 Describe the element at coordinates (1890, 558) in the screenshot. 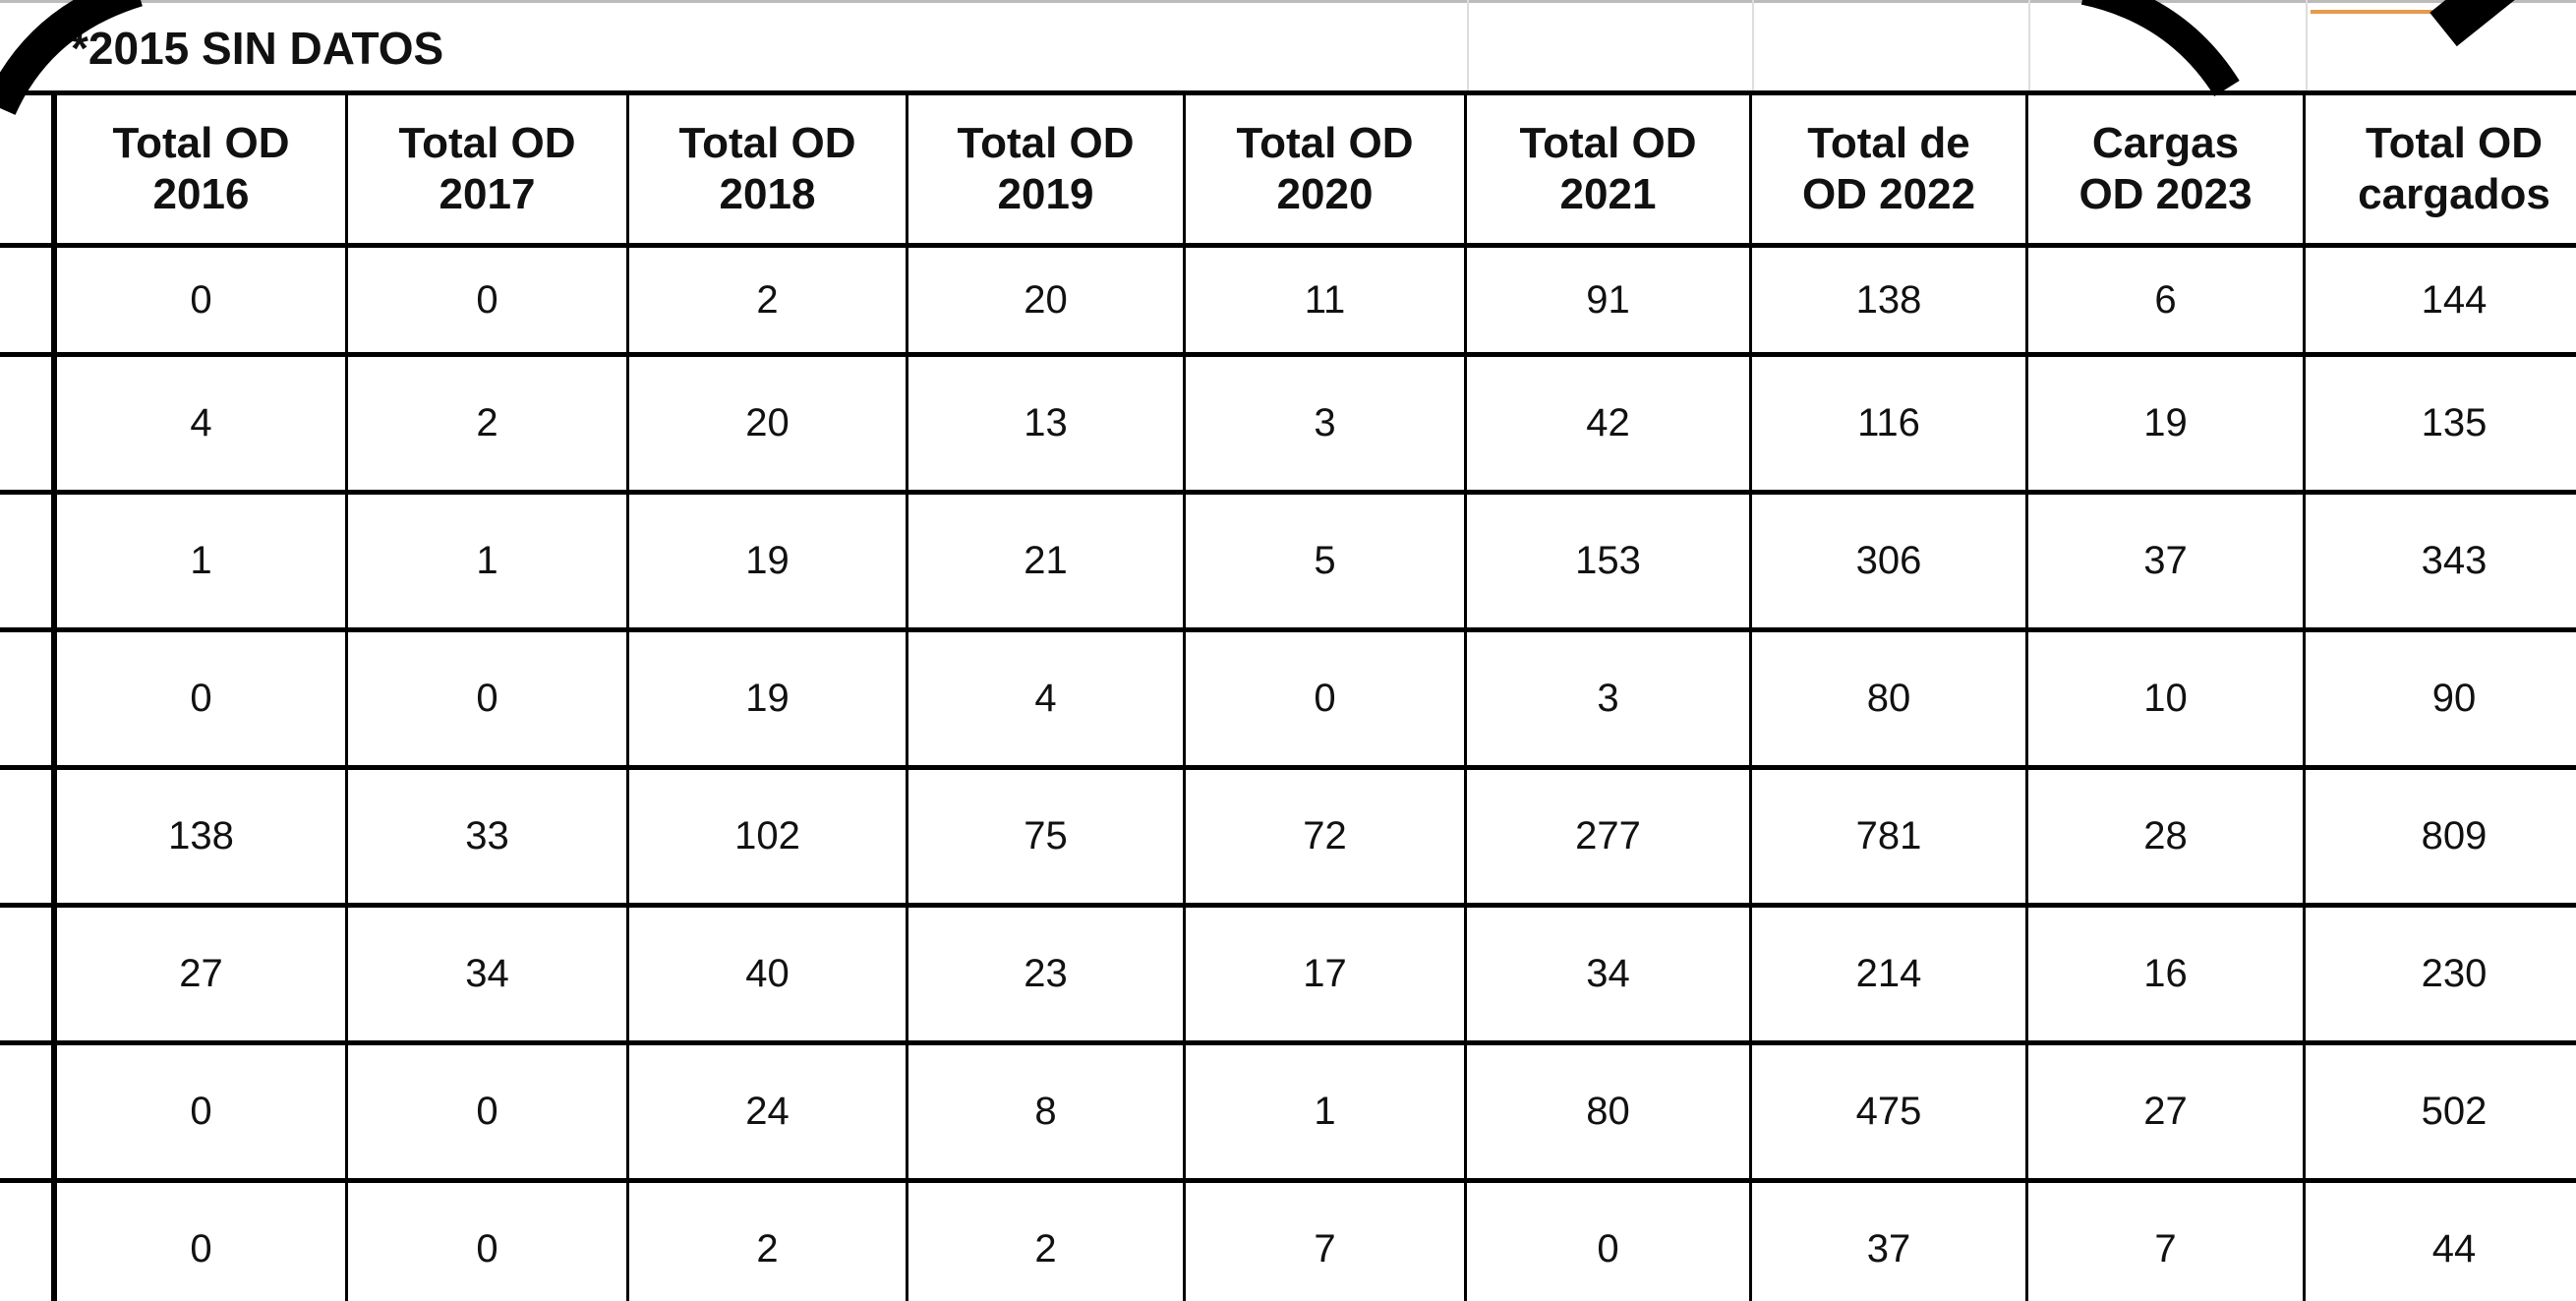

I see `data-cell: 306` at that location.